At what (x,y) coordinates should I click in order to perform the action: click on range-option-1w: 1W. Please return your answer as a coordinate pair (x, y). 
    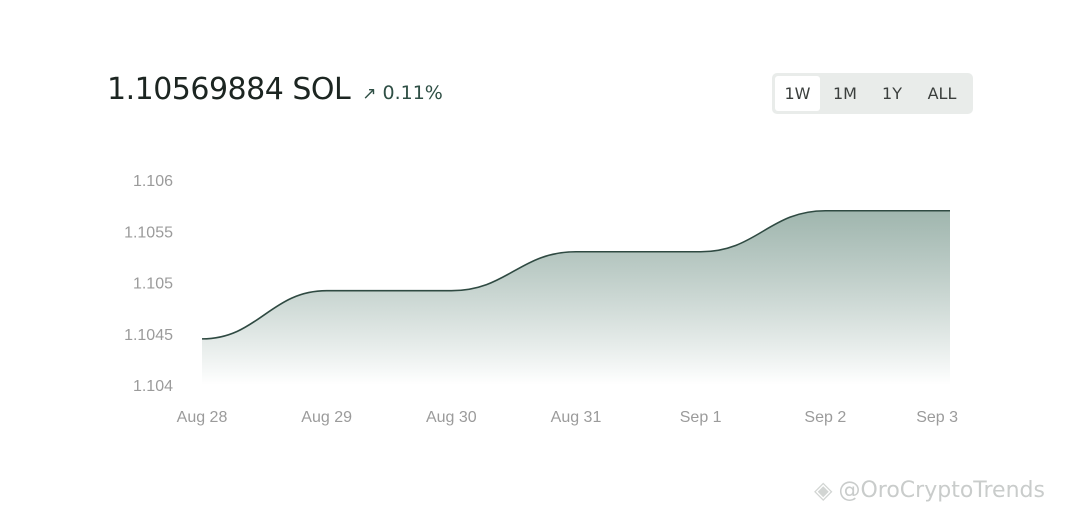
    Looking at the image, I should click on (797, 93).